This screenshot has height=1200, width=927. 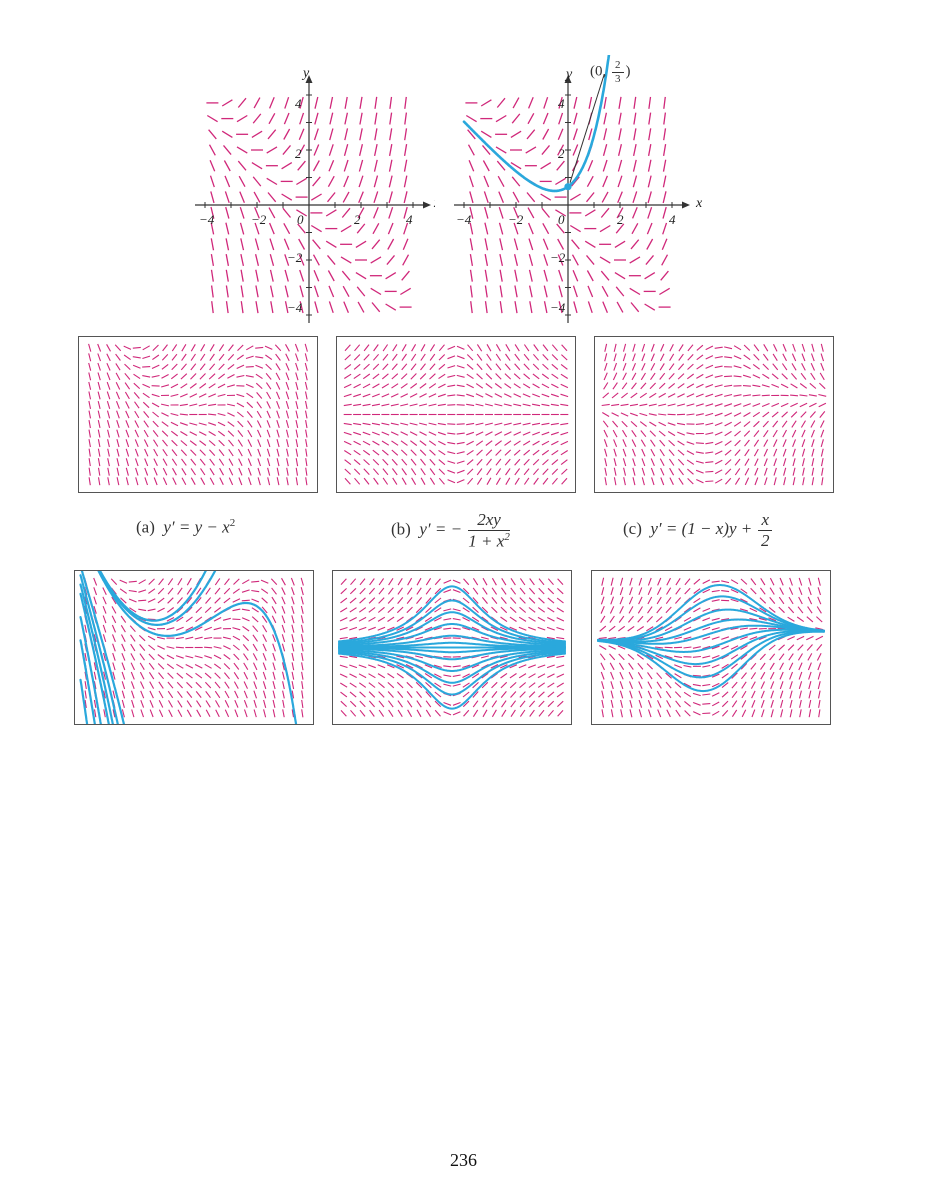 I want to click on x-tick-label: 4, so click(x=672, y=219).